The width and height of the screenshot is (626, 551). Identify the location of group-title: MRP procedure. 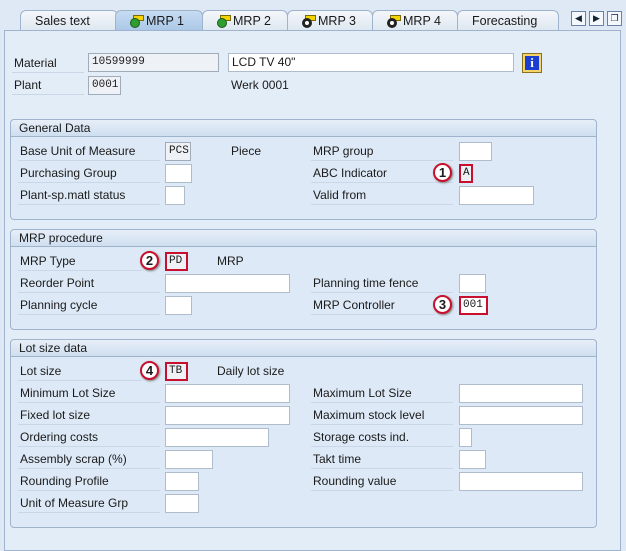
(303, 238).